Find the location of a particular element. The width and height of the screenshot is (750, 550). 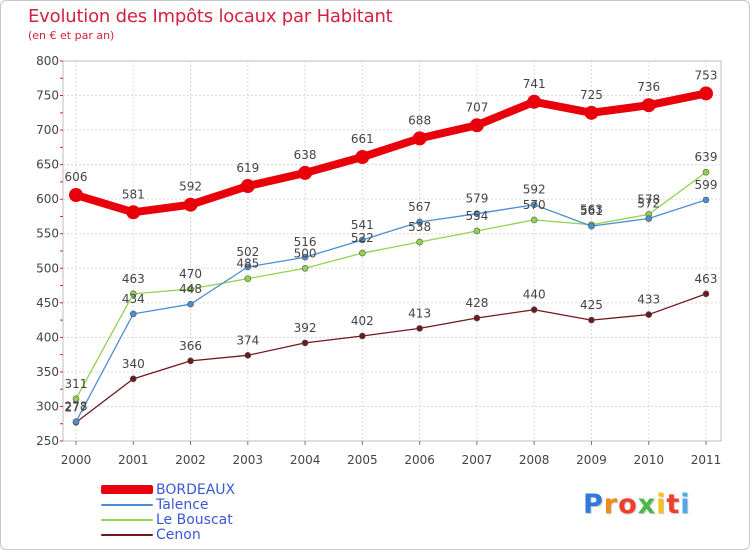

data-label-le-bouscat: 522 is located at coordinates (362, 238).